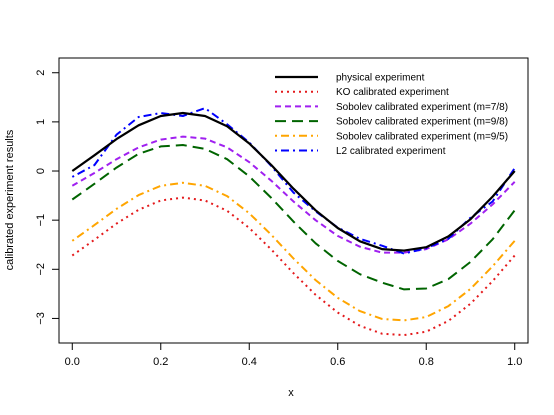 The width and height of the screenshot is (554, 415). Describe the element at coordinates (337, 362) in the screenshot. I see `x-tick-label: 0.6` at that location.